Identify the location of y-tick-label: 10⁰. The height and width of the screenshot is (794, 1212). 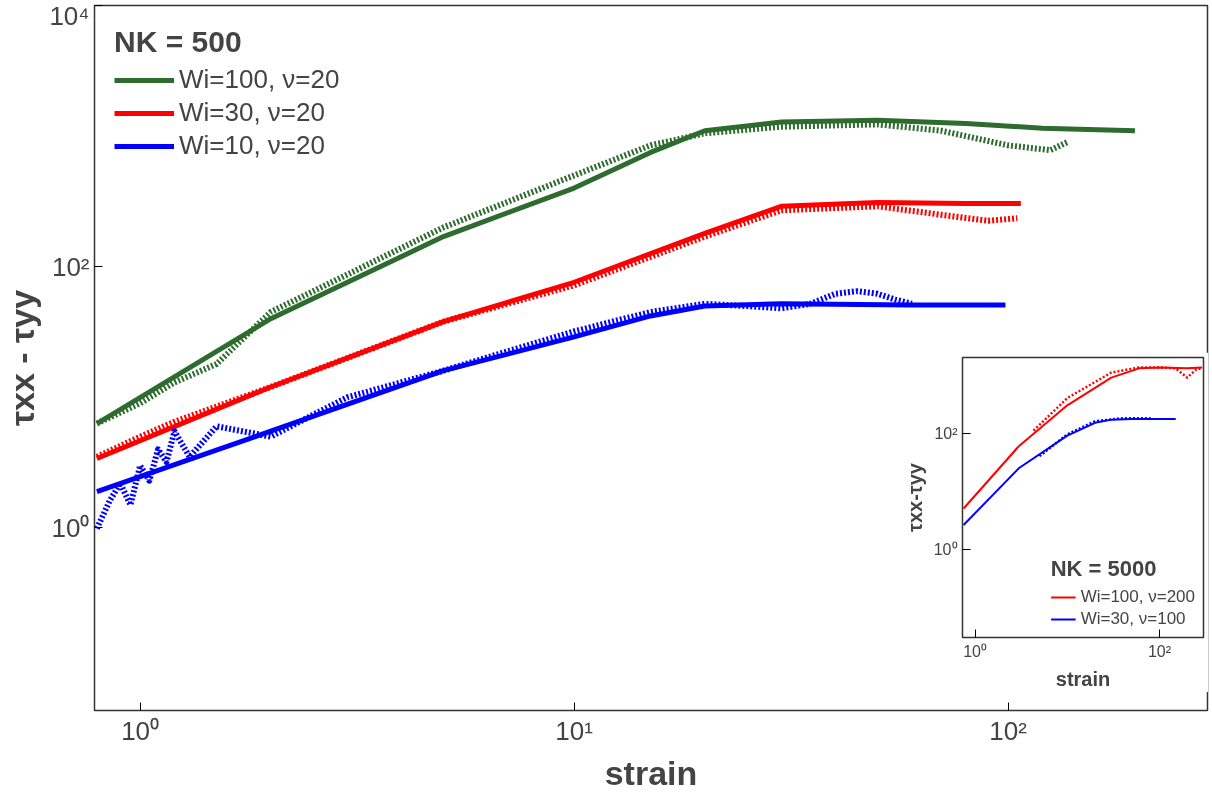
(70, 527).